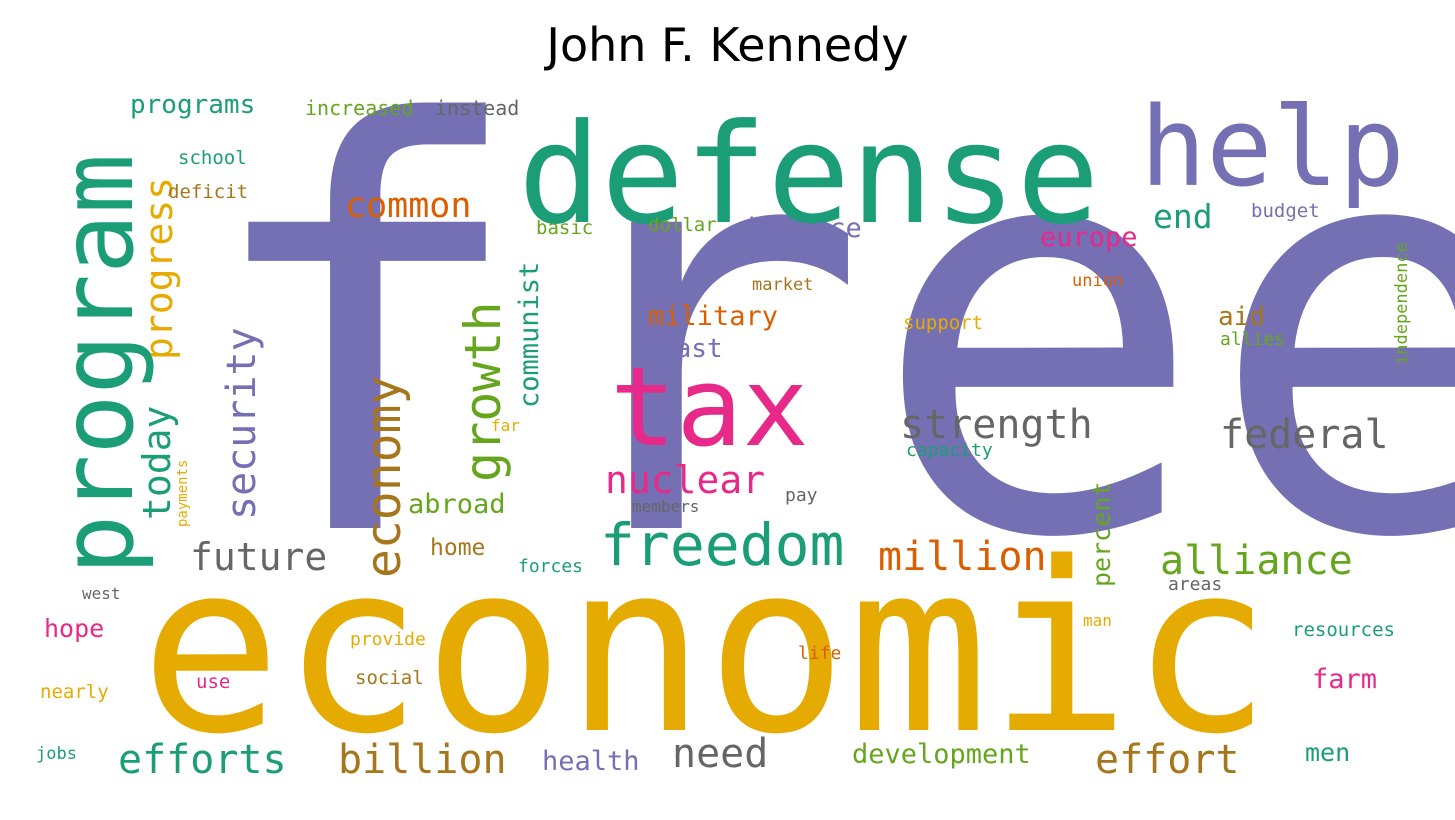  I want to click on word-effort: effort, so click(1167, 760).